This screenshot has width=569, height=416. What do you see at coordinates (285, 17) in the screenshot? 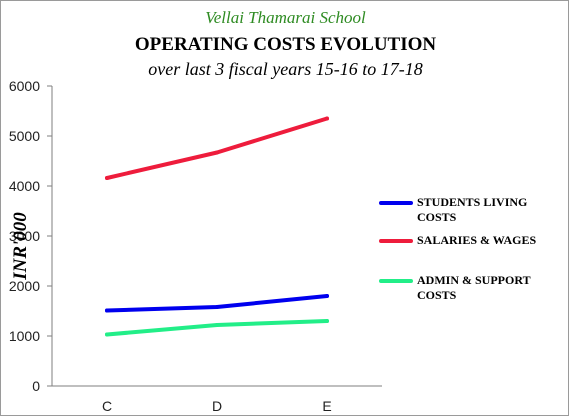
I see `school-name: Vellai Thamarai School` at bounding box center [285, 17].